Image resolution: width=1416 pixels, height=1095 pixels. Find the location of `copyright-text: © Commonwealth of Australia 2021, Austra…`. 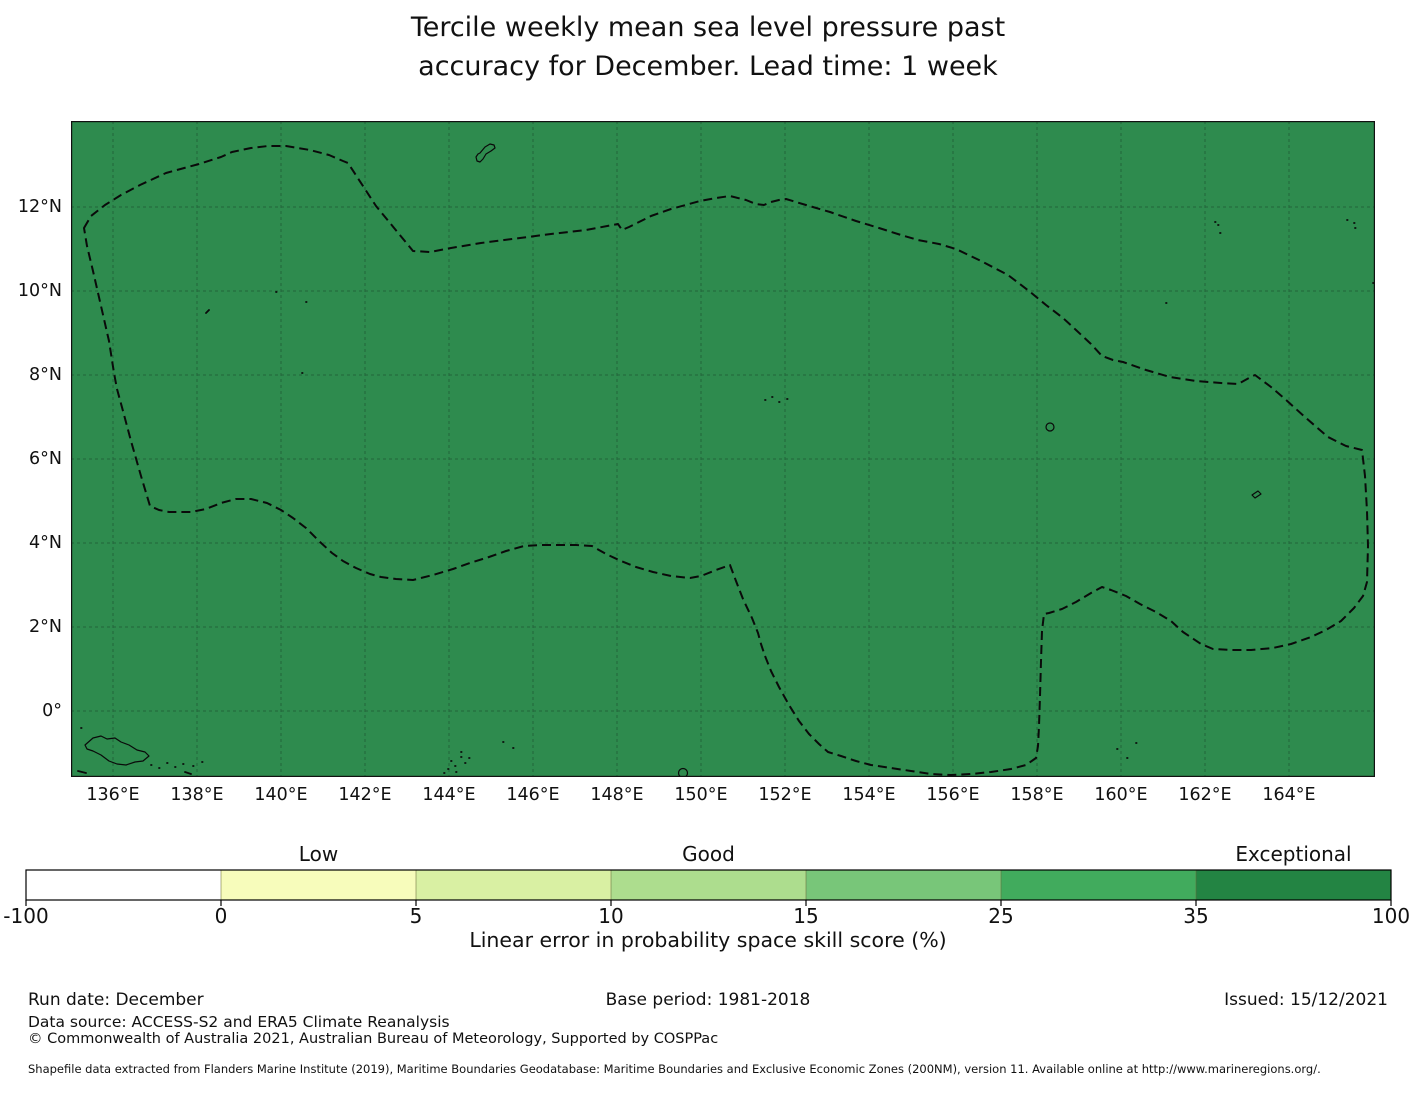

copyright-text: © Commonwealth of Australia 2021, Austra… is located at coordinates (373, 1039).